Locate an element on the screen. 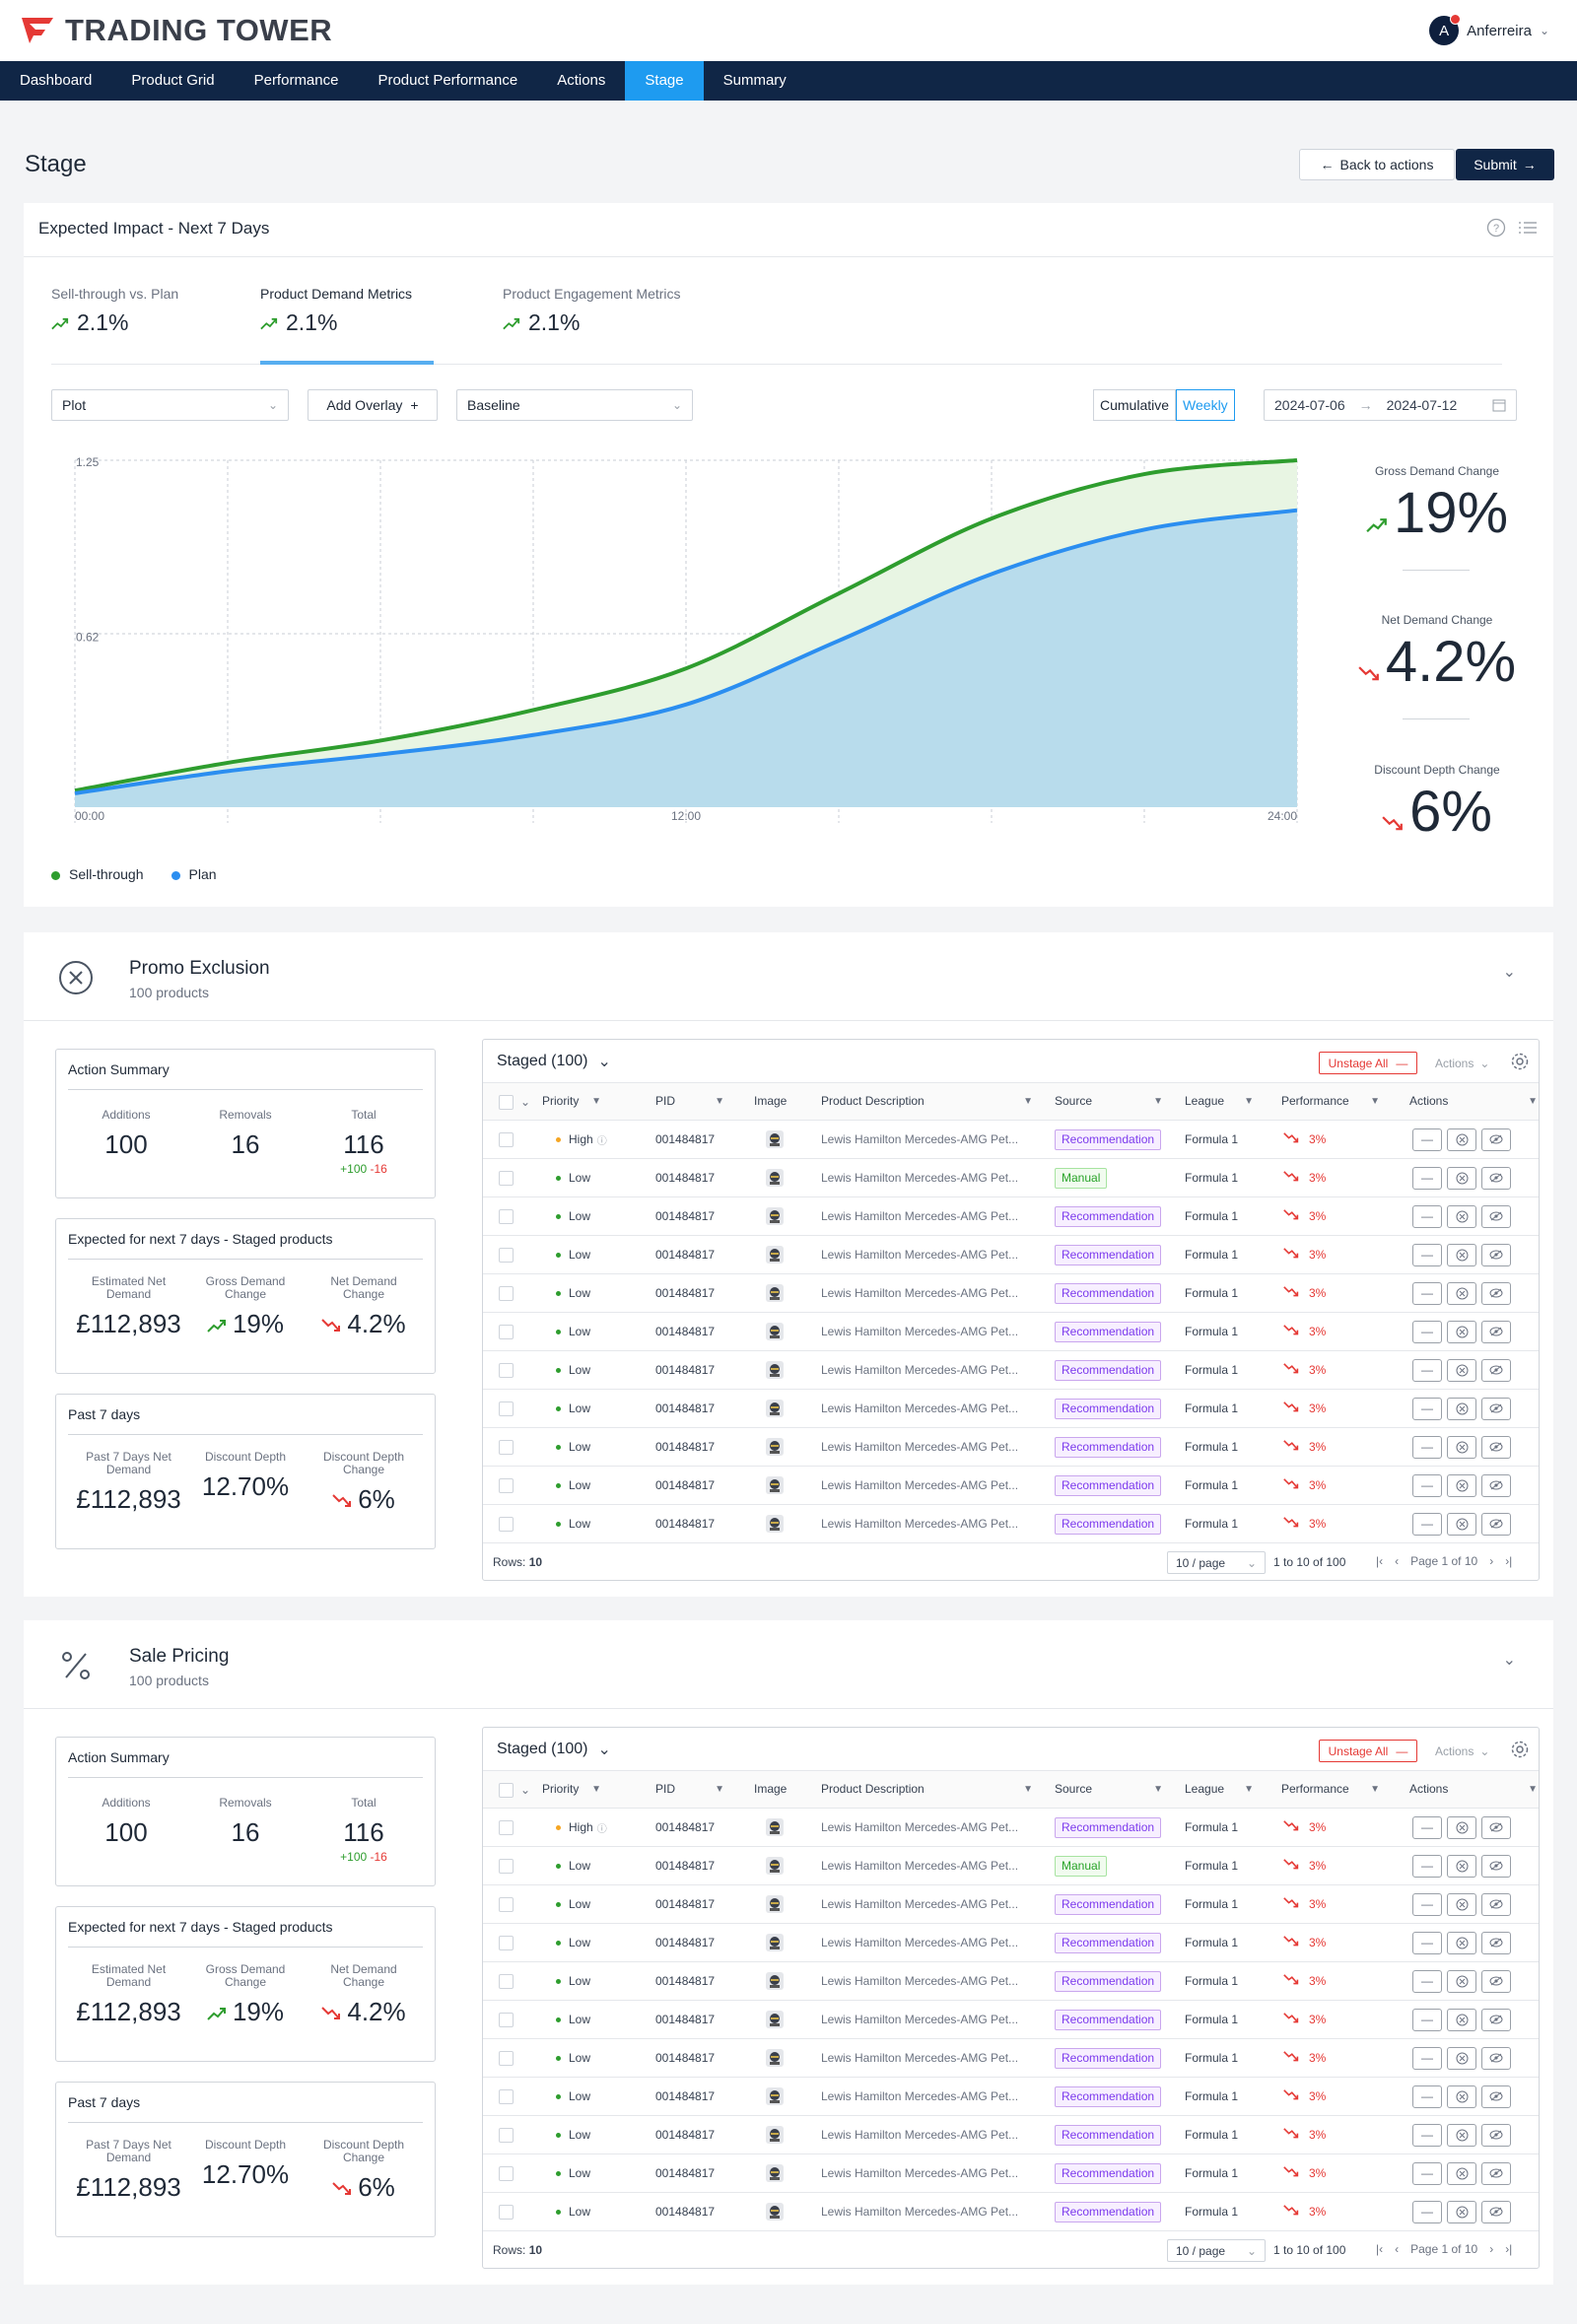 The width and height of the screenshot is (1577, 2324). submit-button: Submit → is located at coordinates (1505, 165).